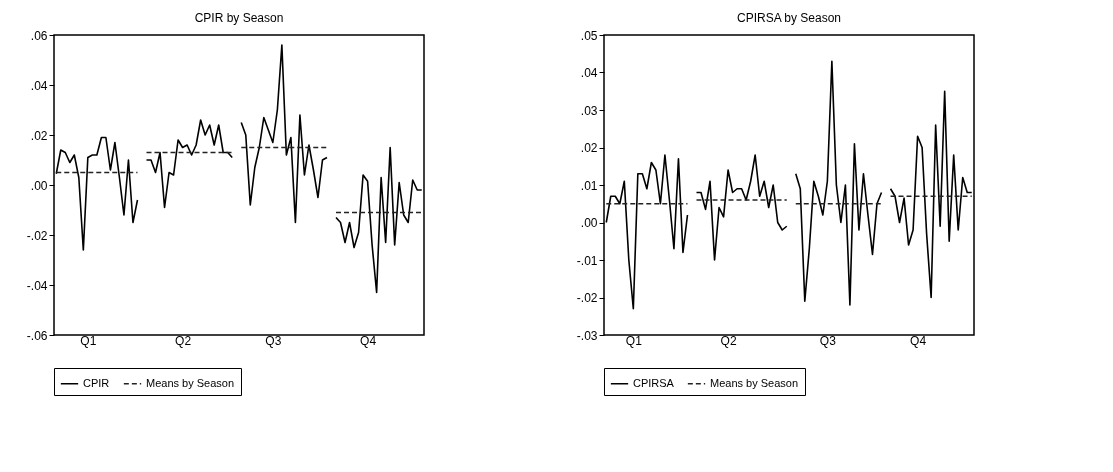  Describe the element at coordinates (654, 382) in the screenshot. I see `legend-label: CPIRSA` at that location.